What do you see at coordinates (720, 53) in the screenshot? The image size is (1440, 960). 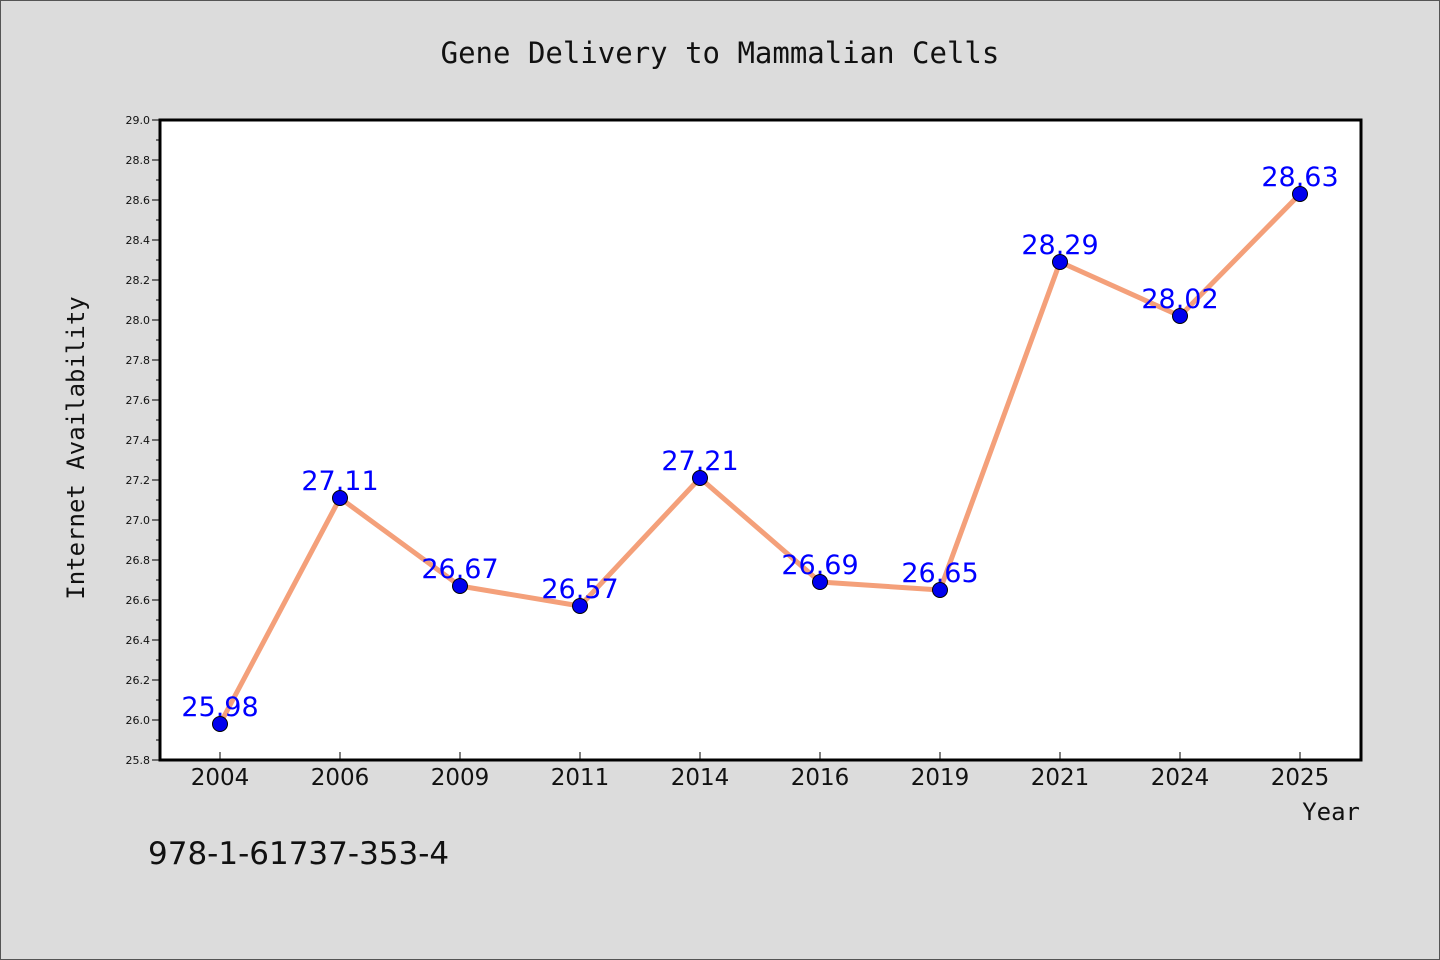 I see `chart-title: Gene Delivery to Mammalian Cells` at bounding box center [720, 53].